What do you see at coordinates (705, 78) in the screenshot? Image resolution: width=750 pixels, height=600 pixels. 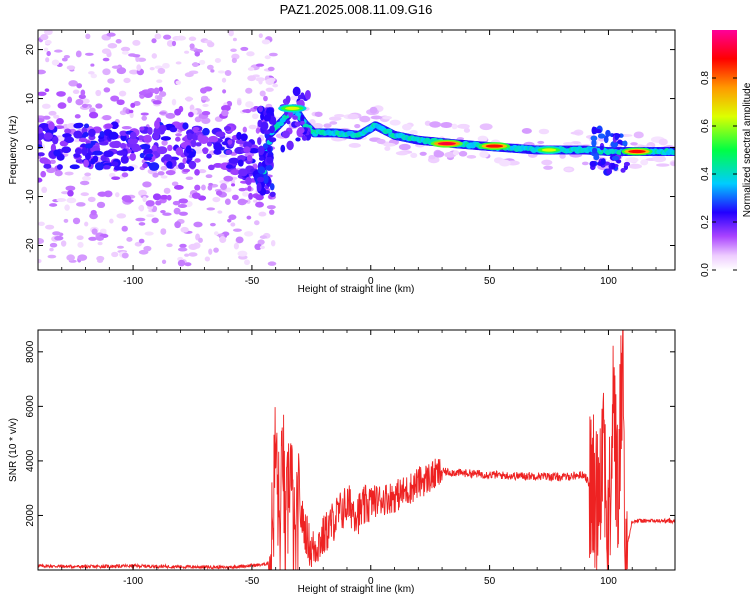 I see `colorbar-tick-label: 0.8` at bounding box center [705, 78].